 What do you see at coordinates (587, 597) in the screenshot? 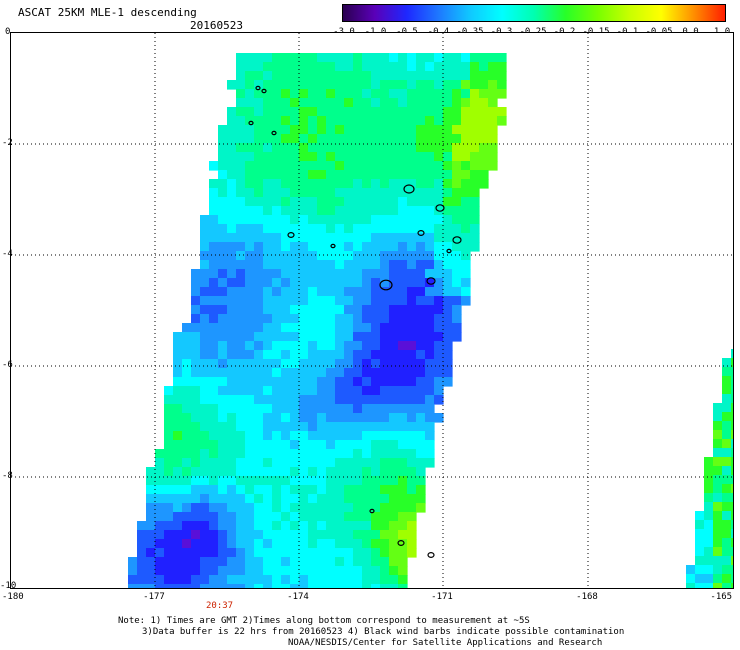
I see `x-axis-label: -168` at bounding box center [587, 597].